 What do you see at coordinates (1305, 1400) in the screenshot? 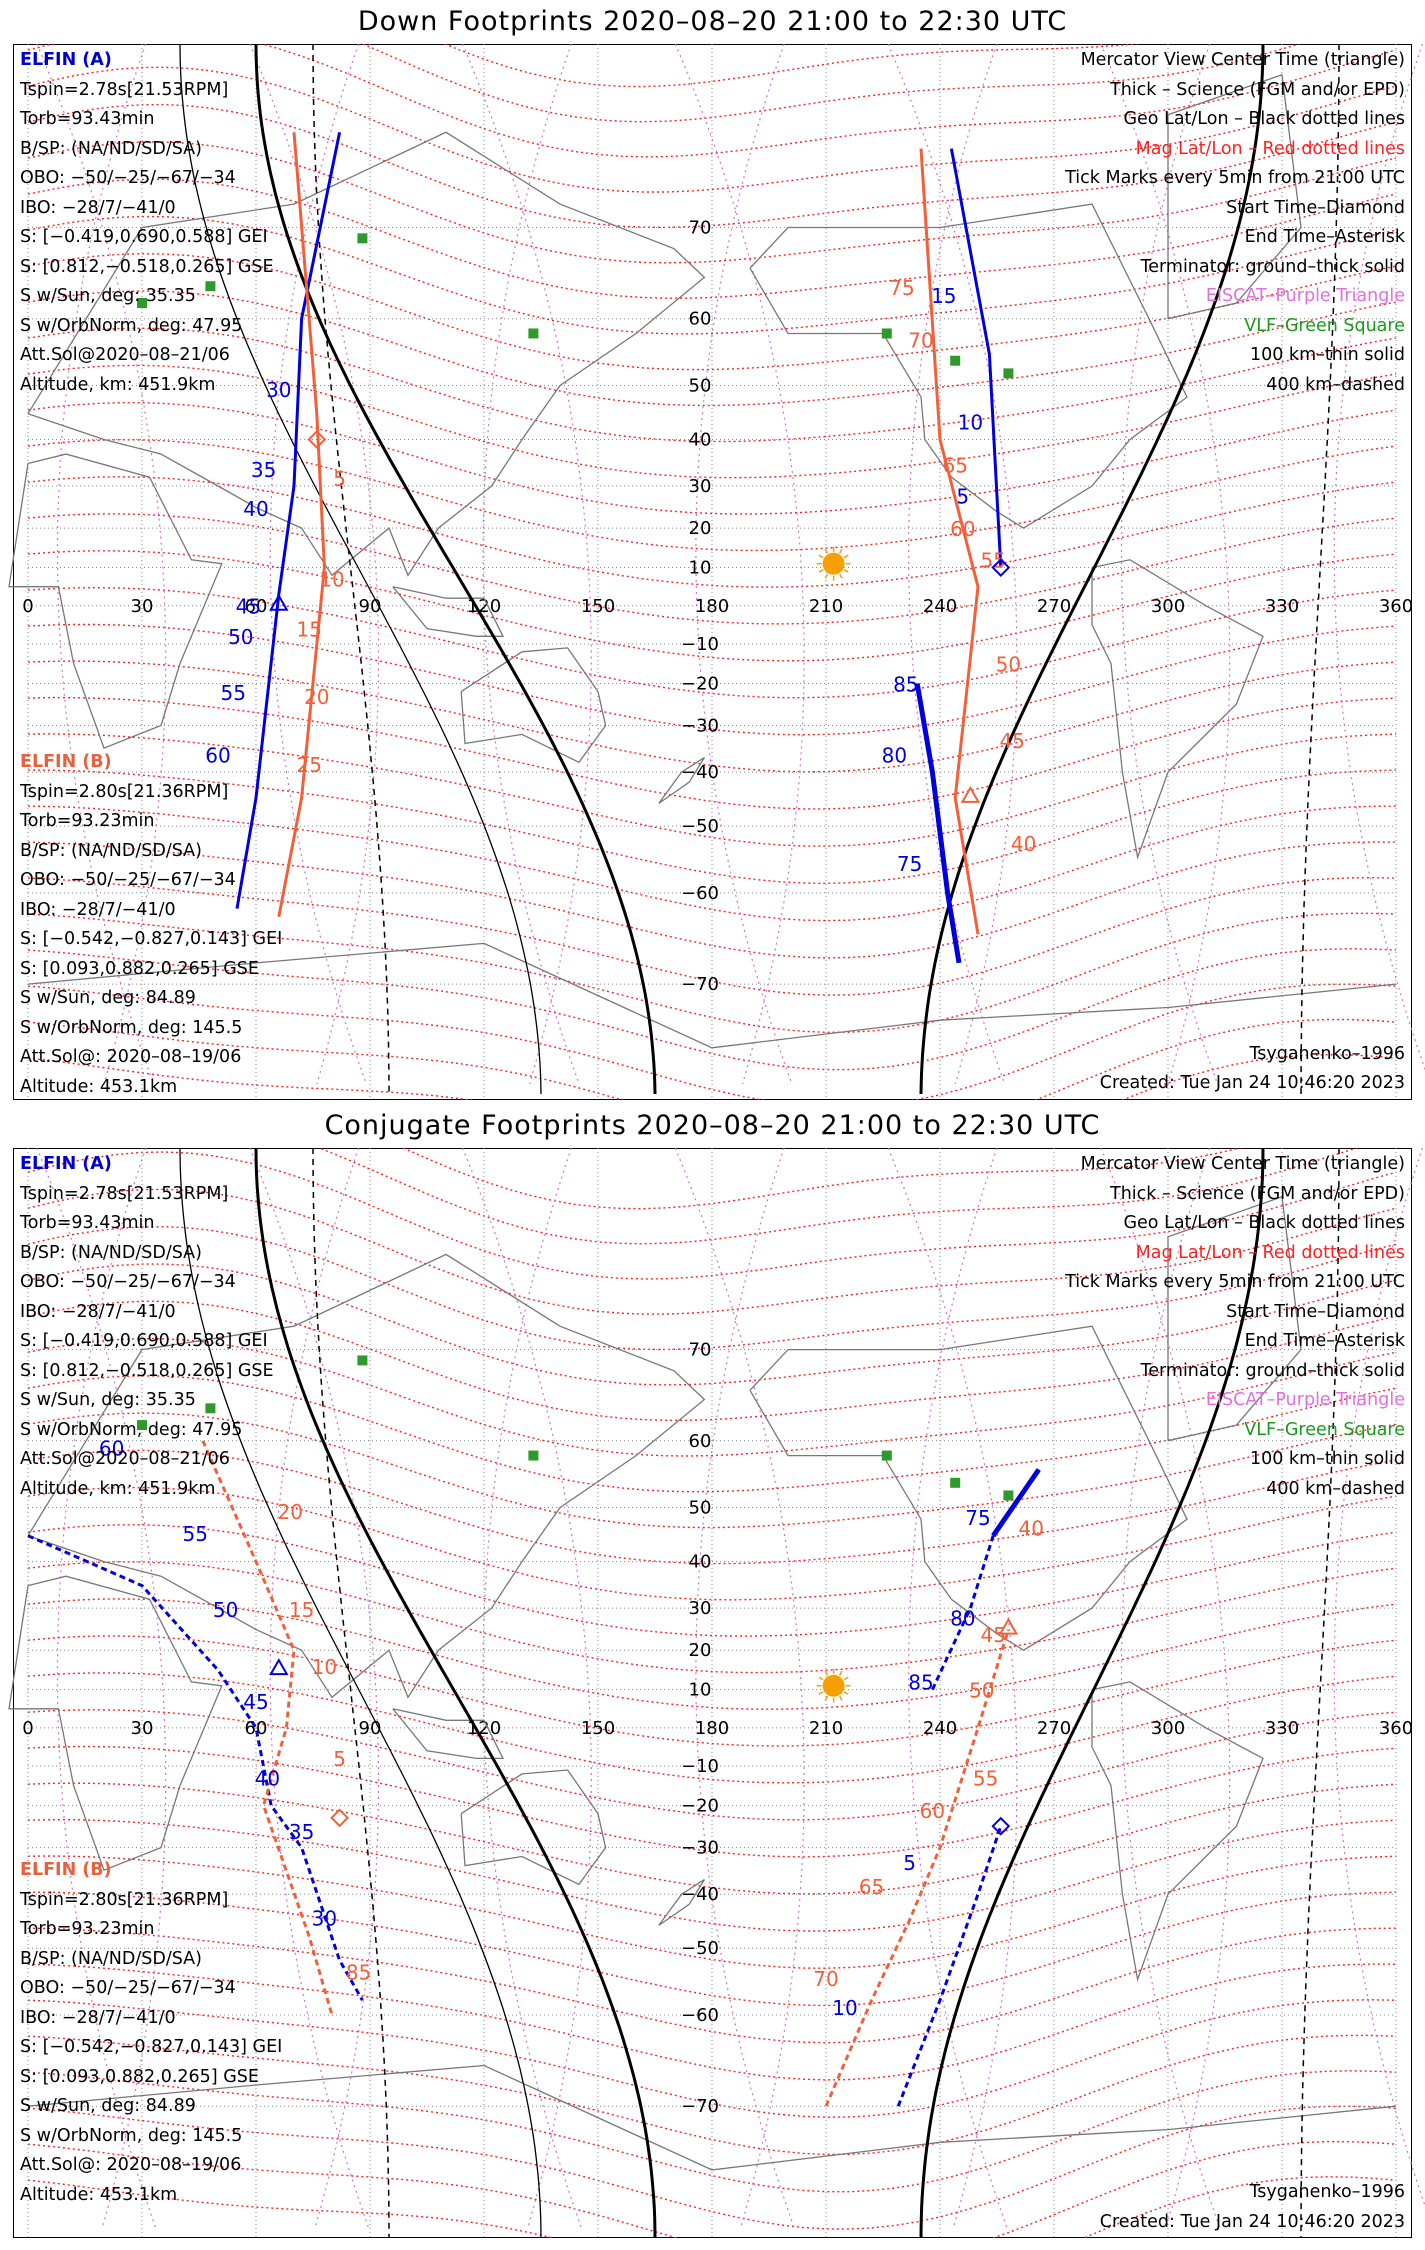
I see `legend-entry: EISCAT–Purple Triangle` at bounding box center [1305, 1400].